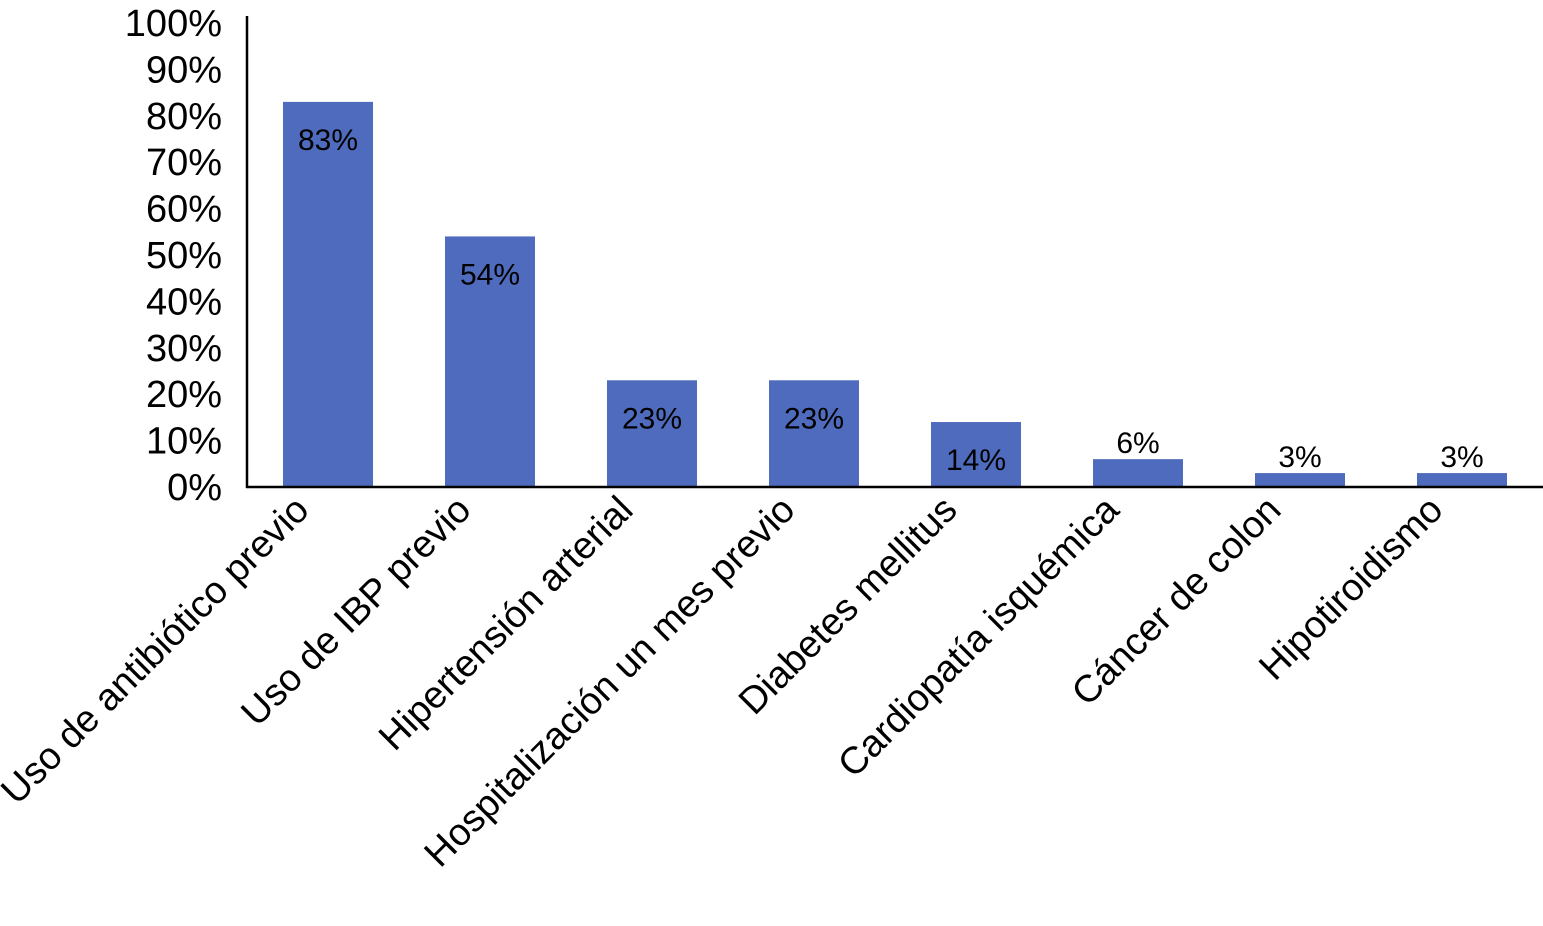 The width and height of the screenshot is (1543, 926). Describe the element at coordinates (184, 349) in the screenshot. I see `y-tick-label: 30%` at that location.